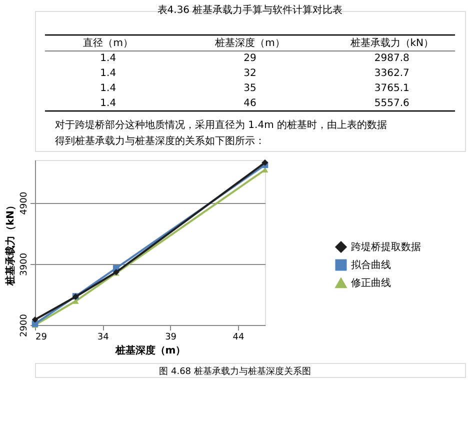 Image resolution: width=470 pixels, height=422 pixels. I want to click on text: 桩基深度（m）, so click(249, 43).